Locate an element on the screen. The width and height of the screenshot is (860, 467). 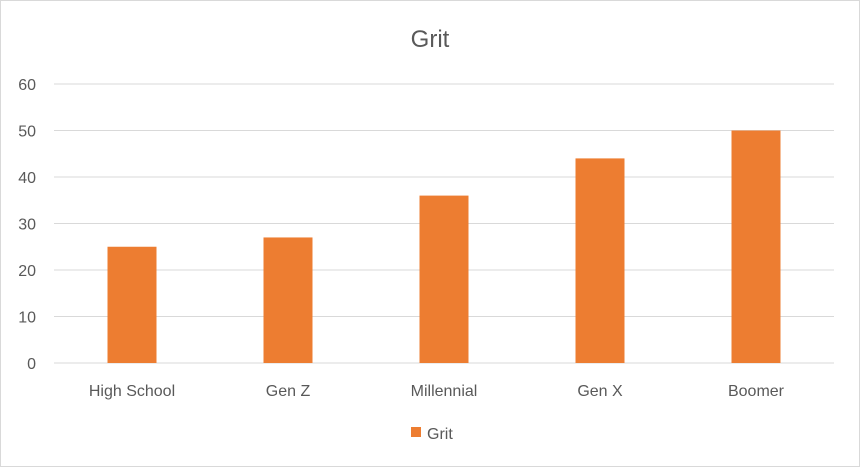
legend: Grit is located at coordinates (432, 434).